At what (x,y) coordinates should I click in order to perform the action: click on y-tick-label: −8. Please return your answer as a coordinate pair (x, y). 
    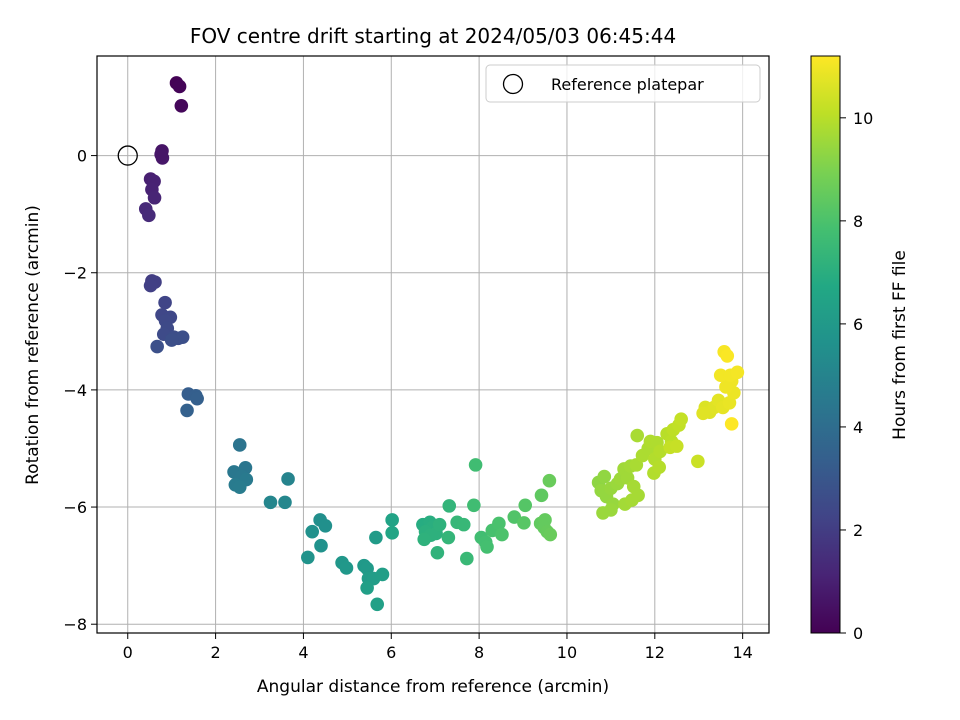
    Looking at the image, I should click on (75, 624).